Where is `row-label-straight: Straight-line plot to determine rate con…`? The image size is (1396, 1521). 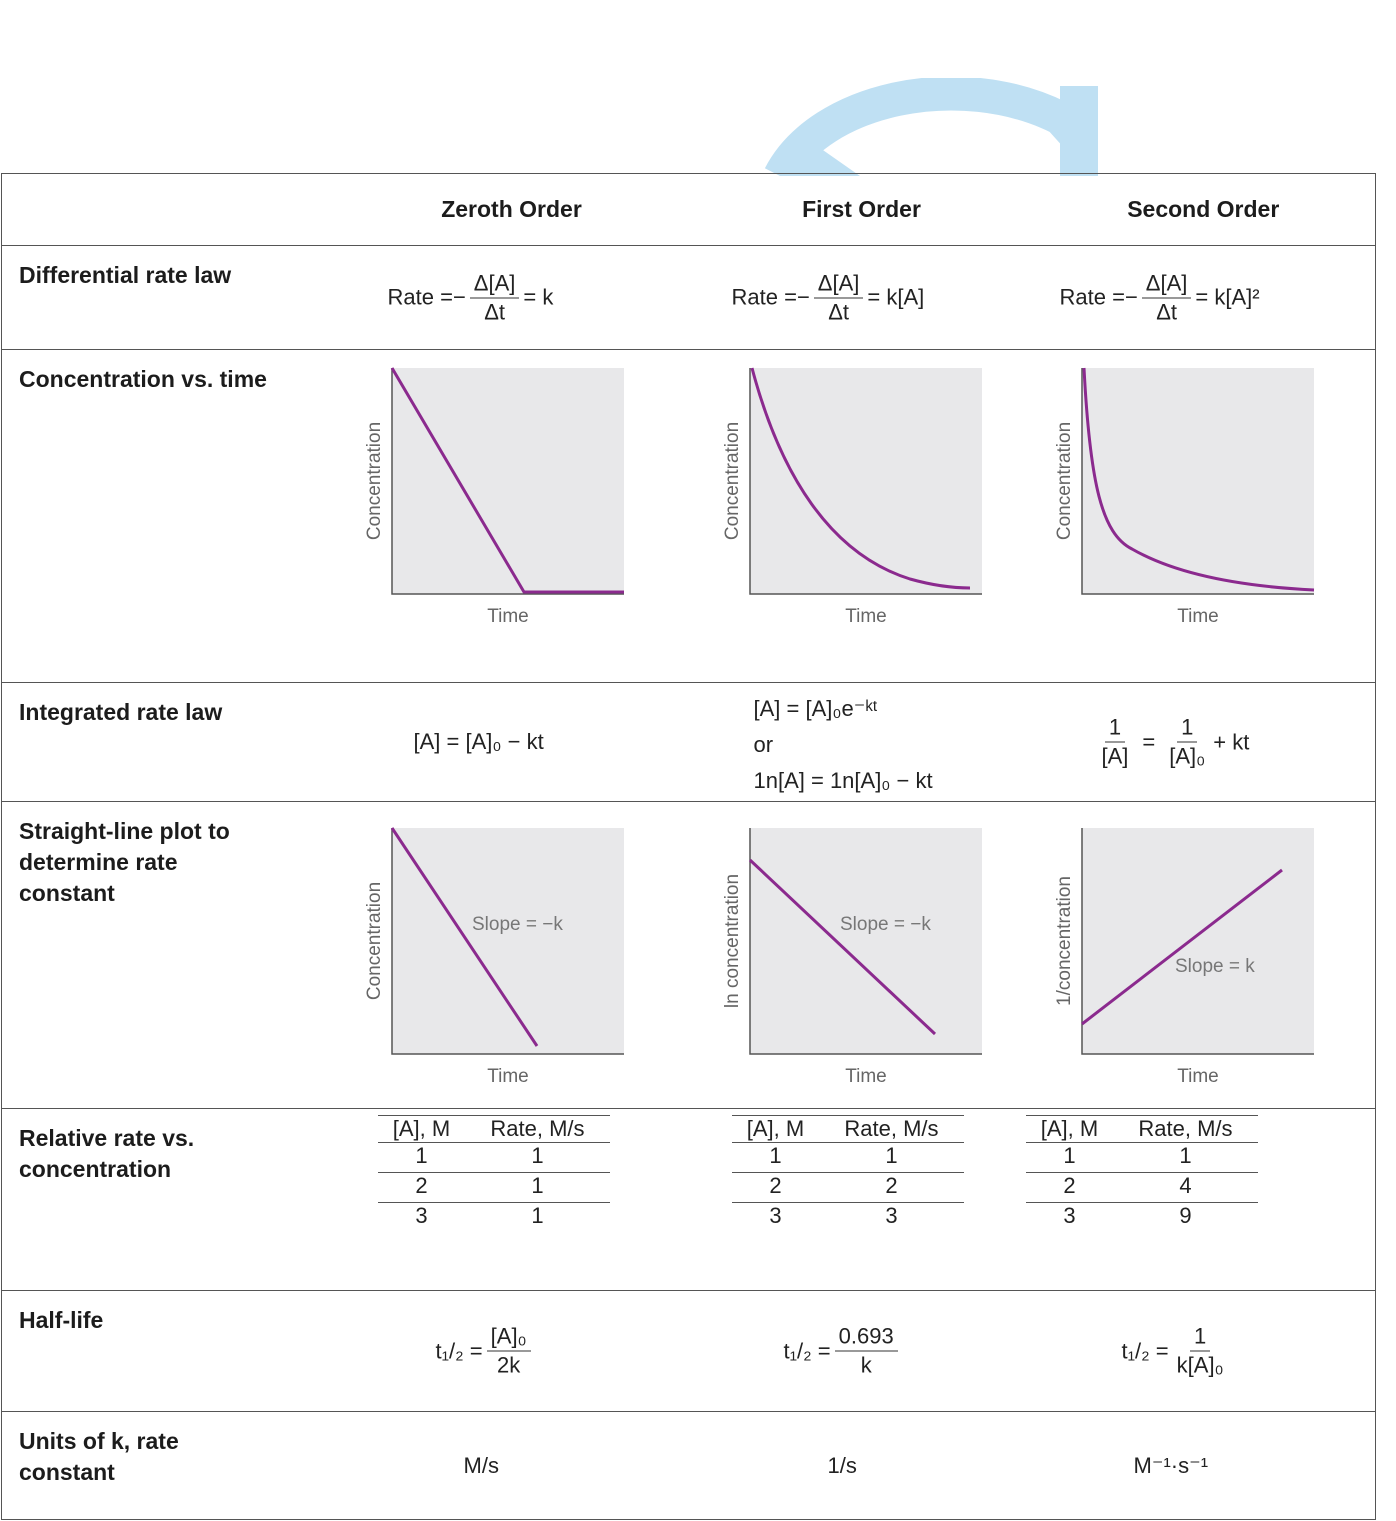
row-label-straight: Straight-line plot to determine rate con… is located at coordinates (166, 955).